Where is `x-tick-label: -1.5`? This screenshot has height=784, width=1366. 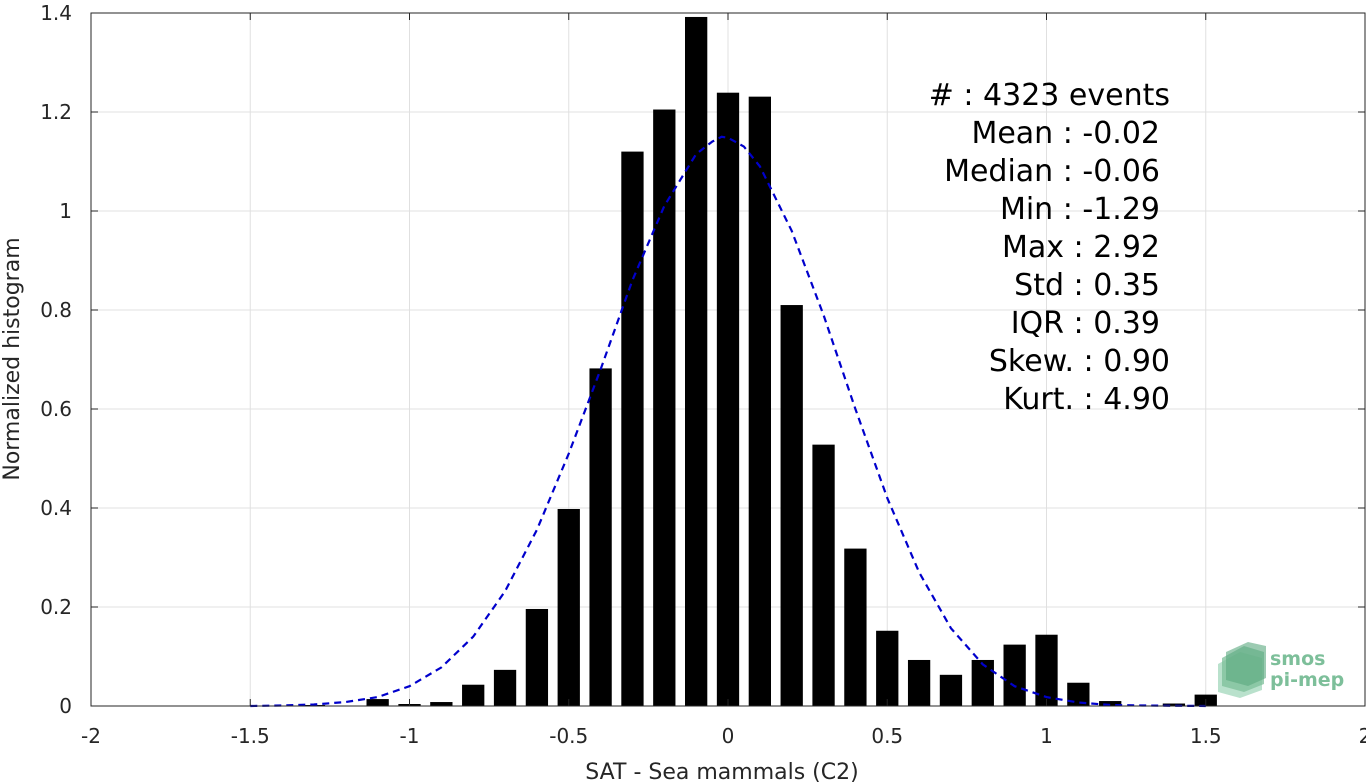
x-tick-label: -1.5 is located at coordinates (250, 736).